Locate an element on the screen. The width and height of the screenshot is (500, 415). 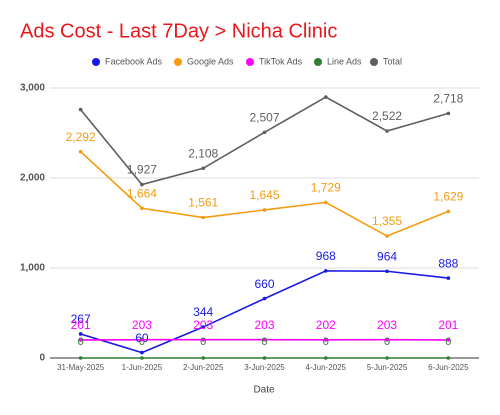
data-label: 964 is located at coordinates (387, 256).